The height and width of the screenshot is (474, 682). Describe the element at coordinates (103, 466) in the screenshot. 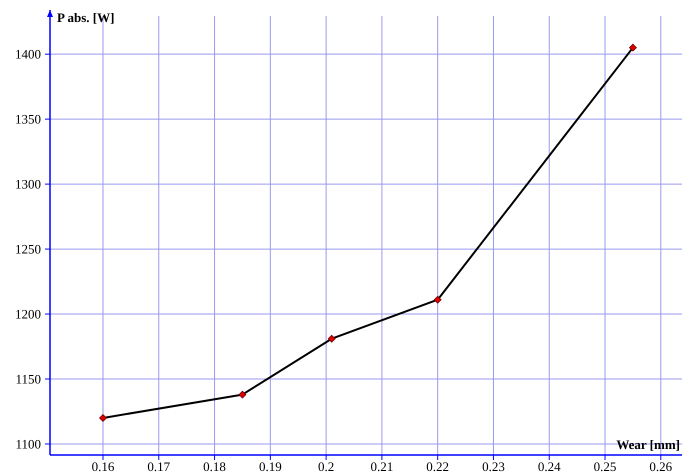

I see `x-tick-label: 0.16` at that location.